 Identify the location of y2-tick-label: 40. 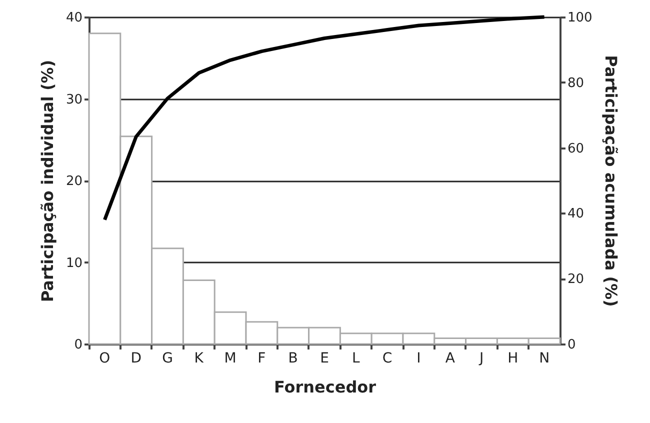
(576, 214).